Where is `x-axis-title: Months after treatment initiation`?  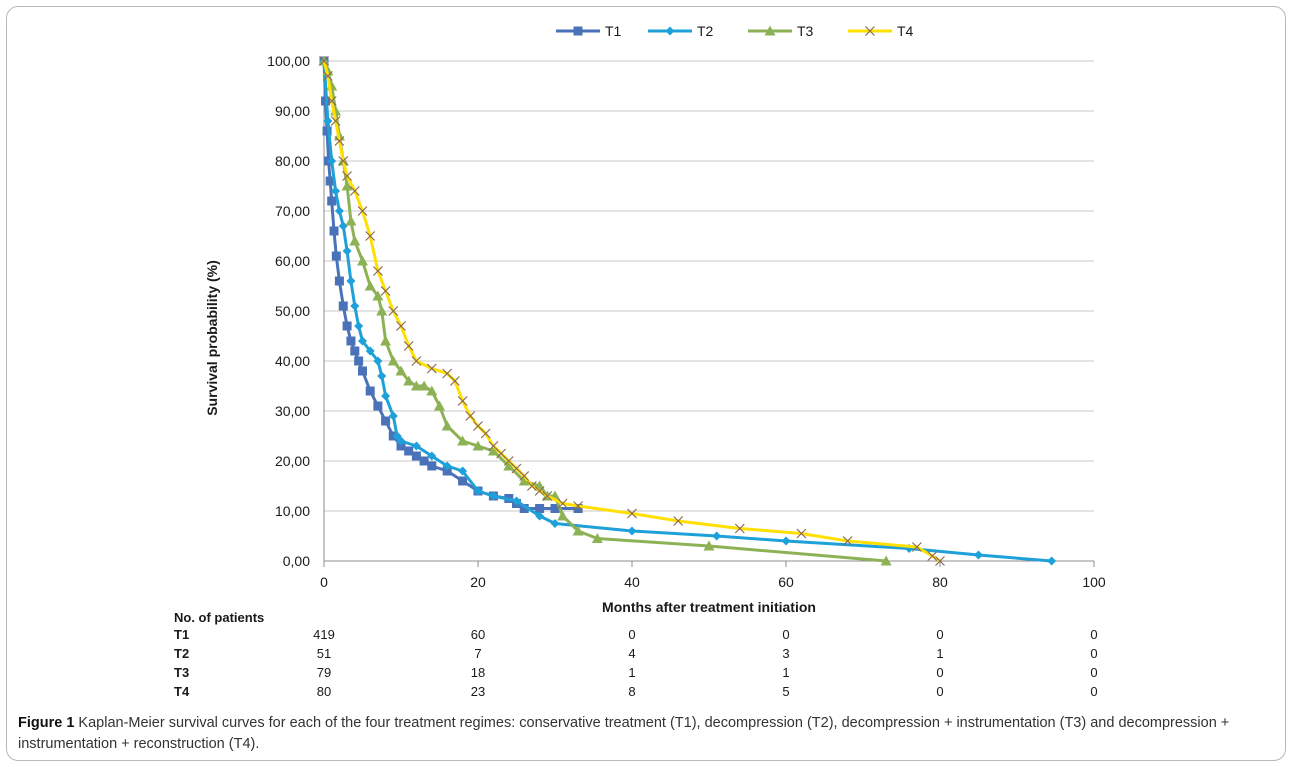
x-axis-title: Months after treatment initiation is located at coordinates (709, 607).